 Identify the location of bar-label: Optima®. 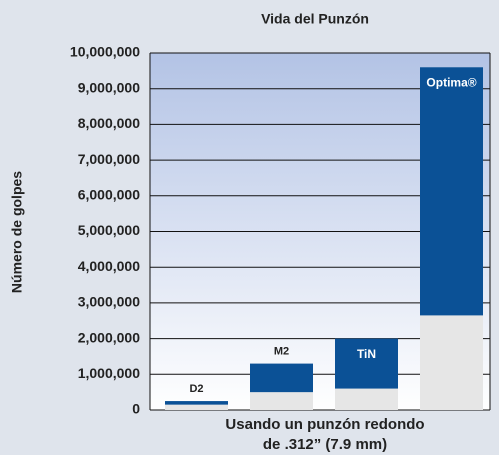
(451, 82).